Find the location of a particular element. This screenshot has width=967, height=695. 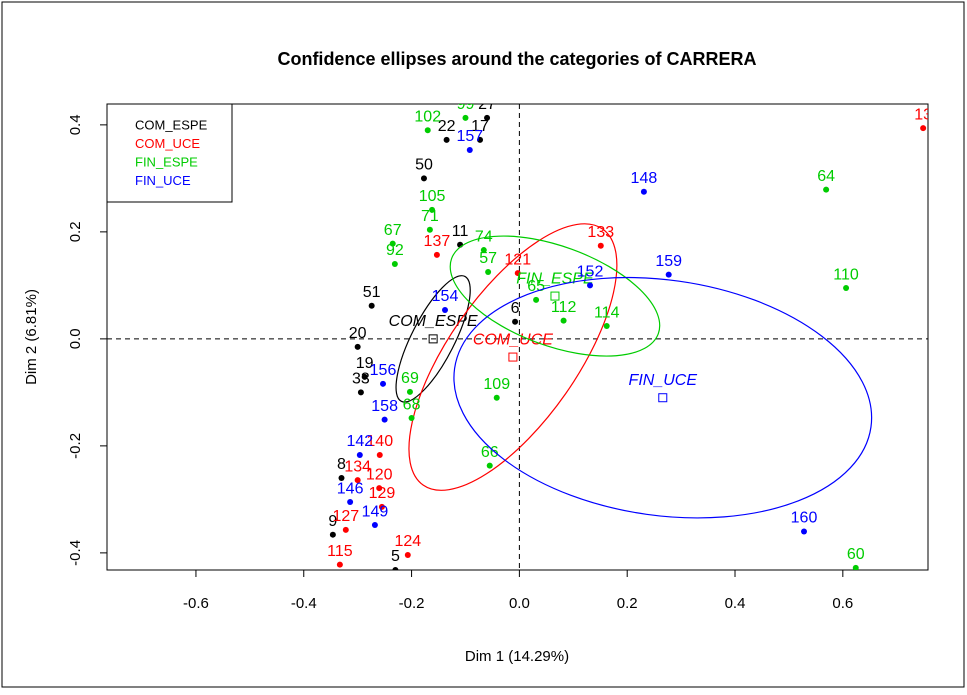

point-label: 157 is located at coordinates (469, 136).